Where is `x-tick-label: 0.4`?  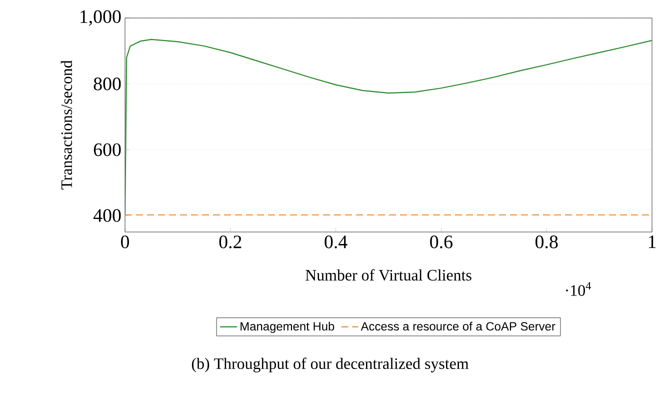
x-tick-label: 0.4 is located at coordinates (336, 242).